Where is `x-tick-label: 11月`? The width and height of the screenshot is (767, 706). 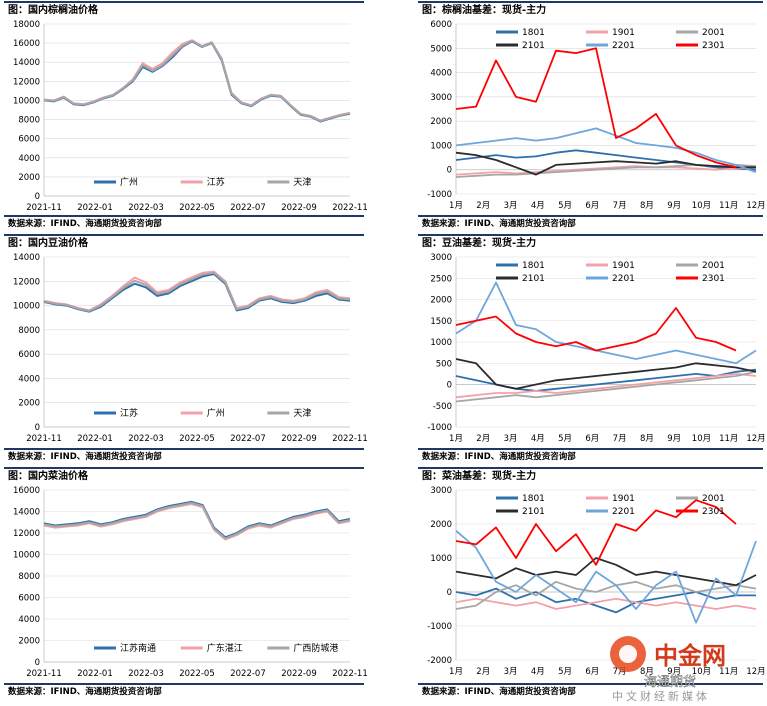
x-tick-label: 11月 is located at coordinates (728, 672).